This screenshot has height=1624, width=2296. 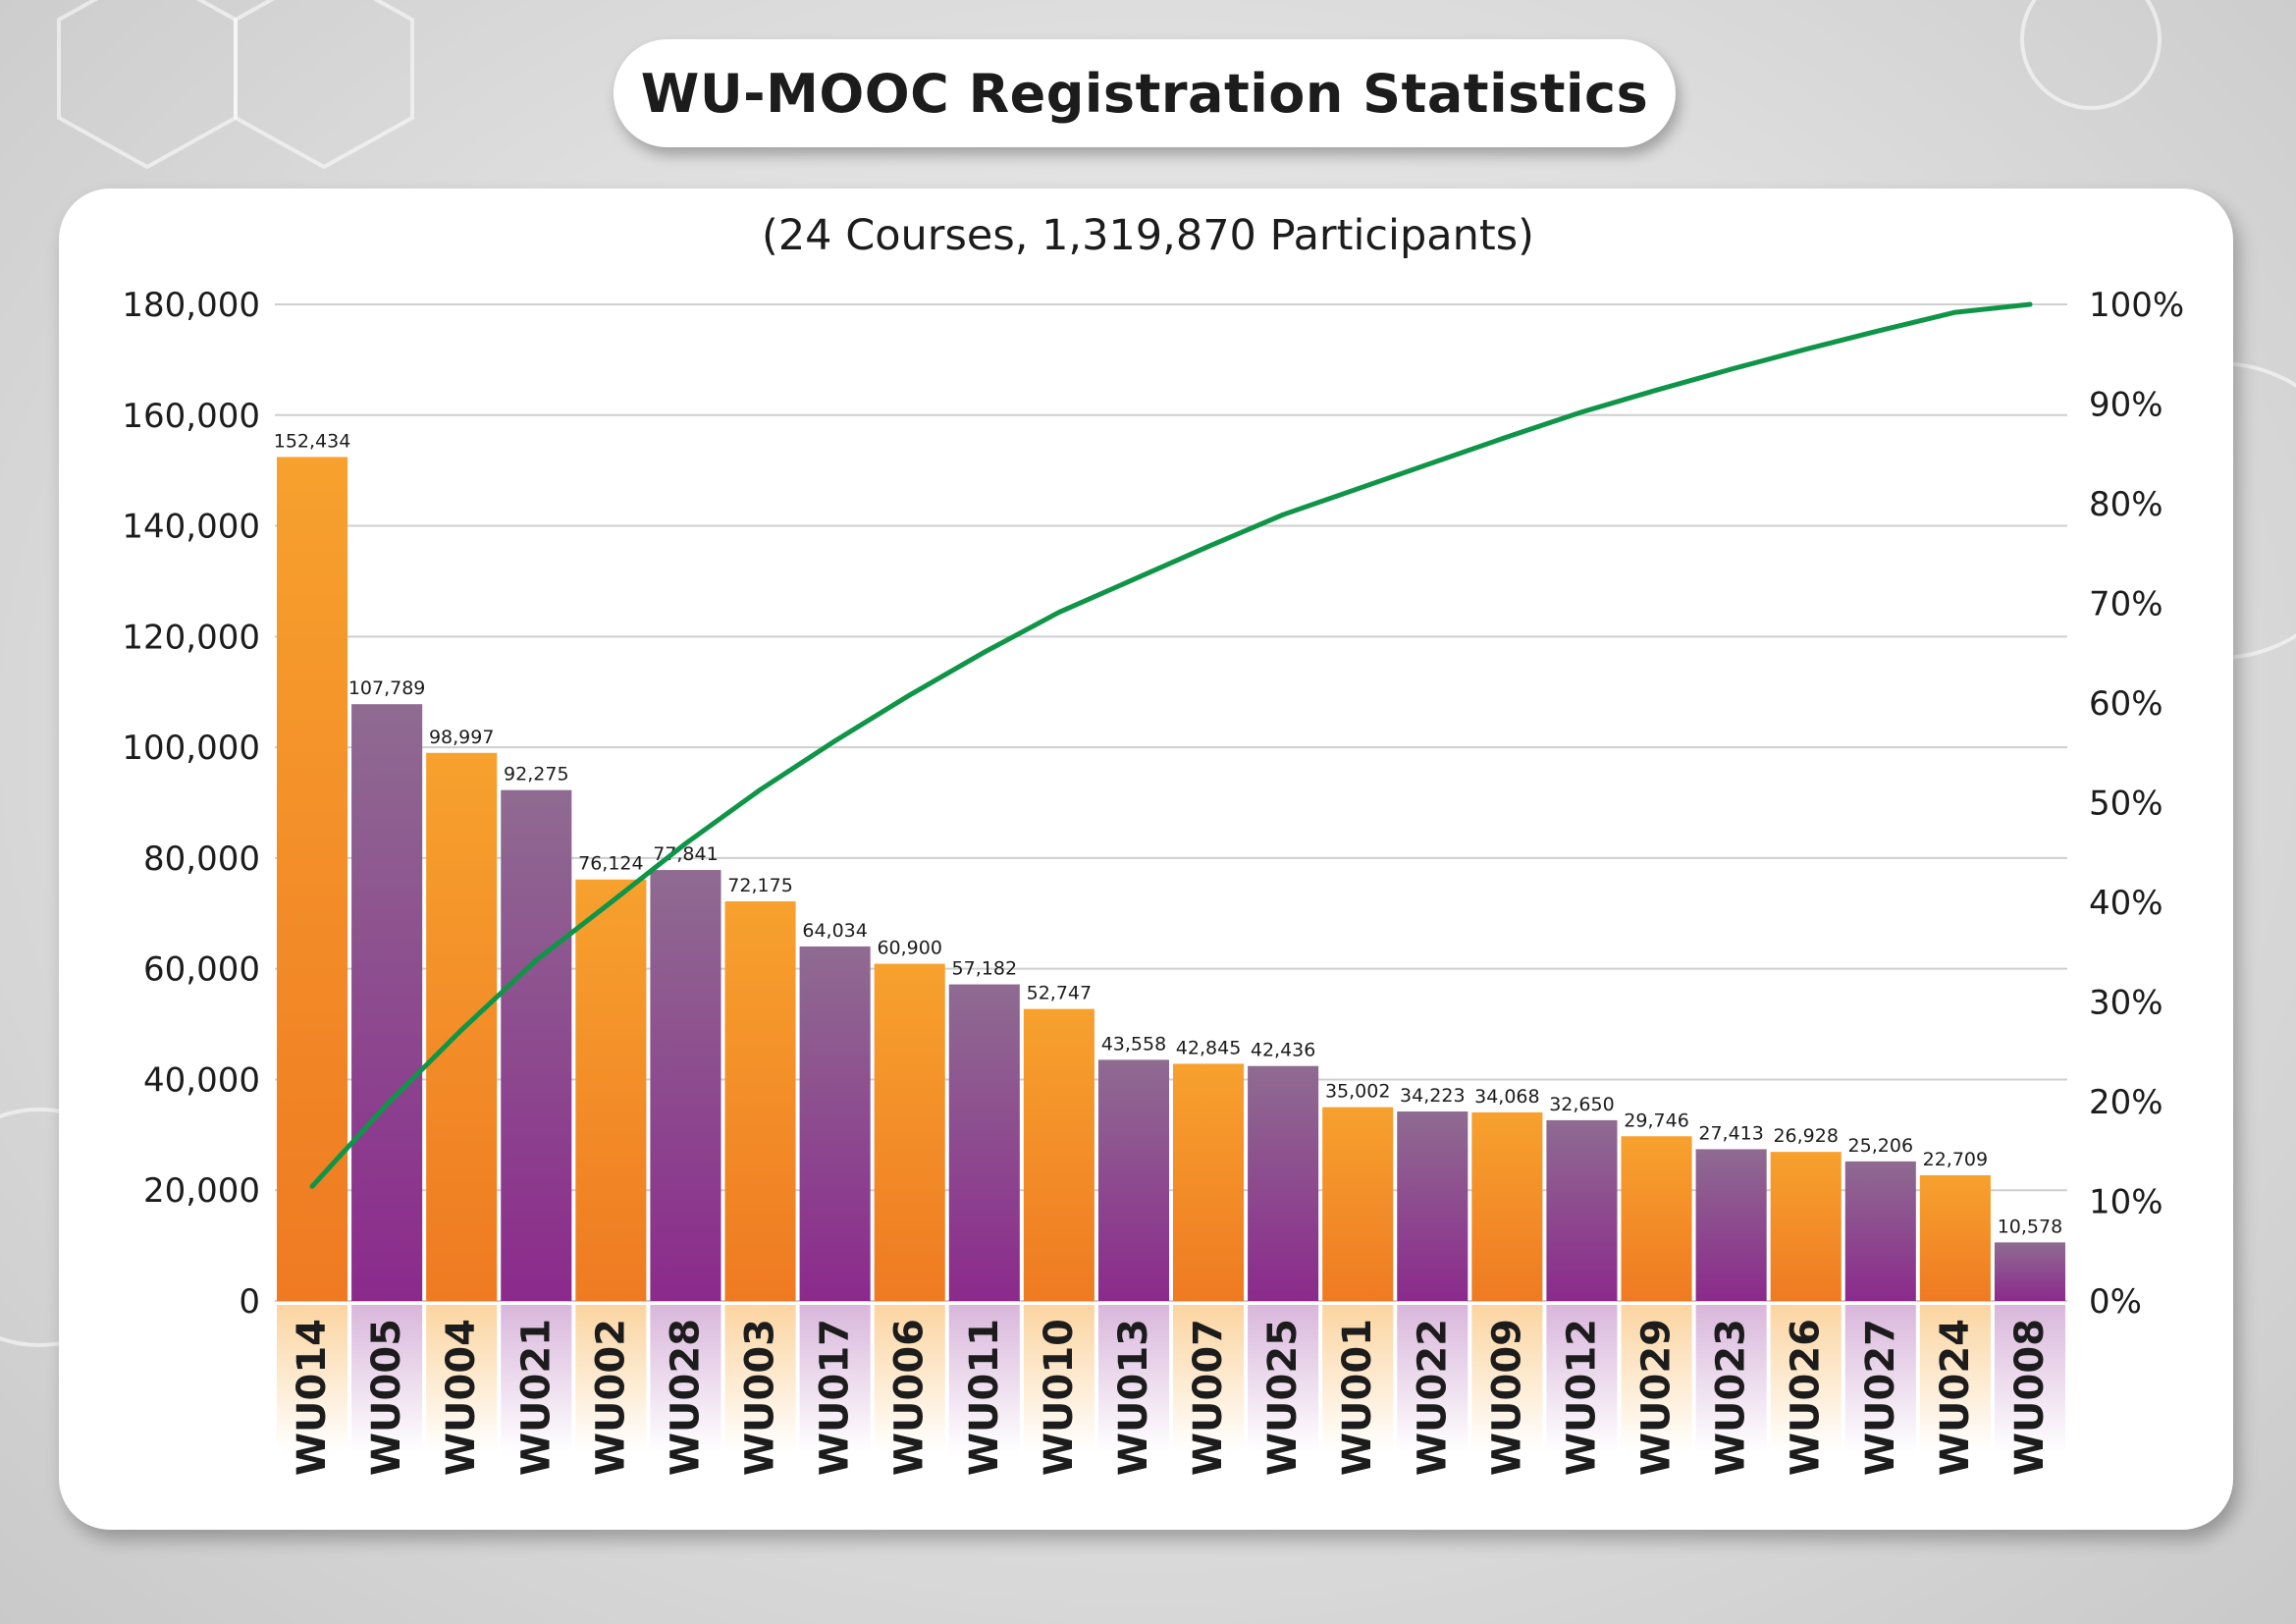 I want to click on x-tick-label: WU010, so click(x=1060, y=1397).